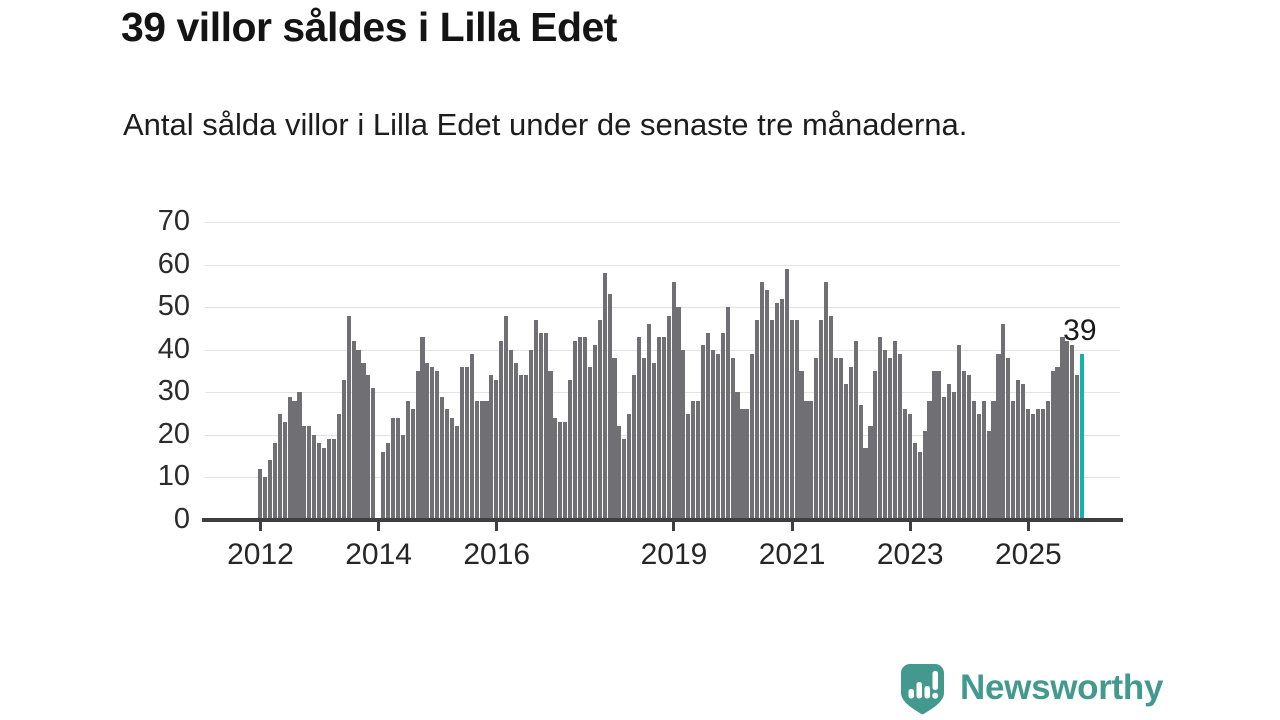 The width and height of the screenshot is (1280, 720). Describe the element at coordinates (173, 476) in the screenshot. I see `y-axis-tick-label: 10` at that location.